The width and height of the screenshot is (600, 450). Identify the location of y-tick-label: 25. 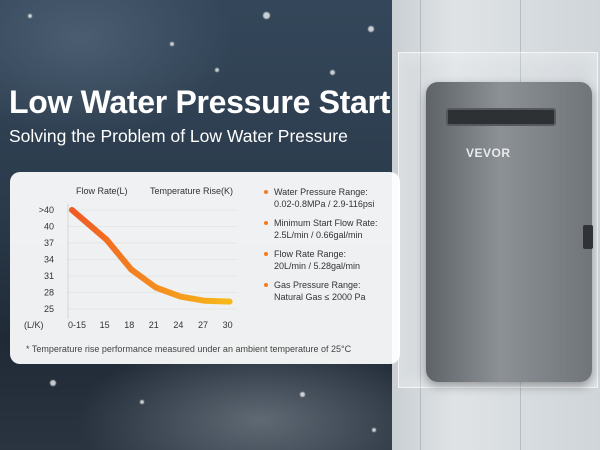
(49, 309).